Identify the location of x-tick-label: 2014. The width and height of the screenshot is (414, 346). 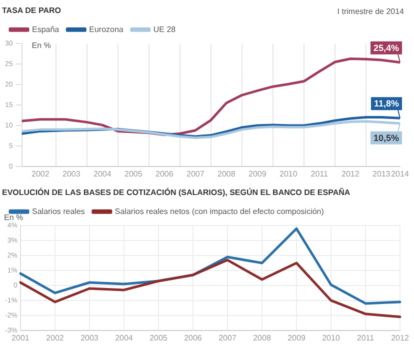
(400, 173).